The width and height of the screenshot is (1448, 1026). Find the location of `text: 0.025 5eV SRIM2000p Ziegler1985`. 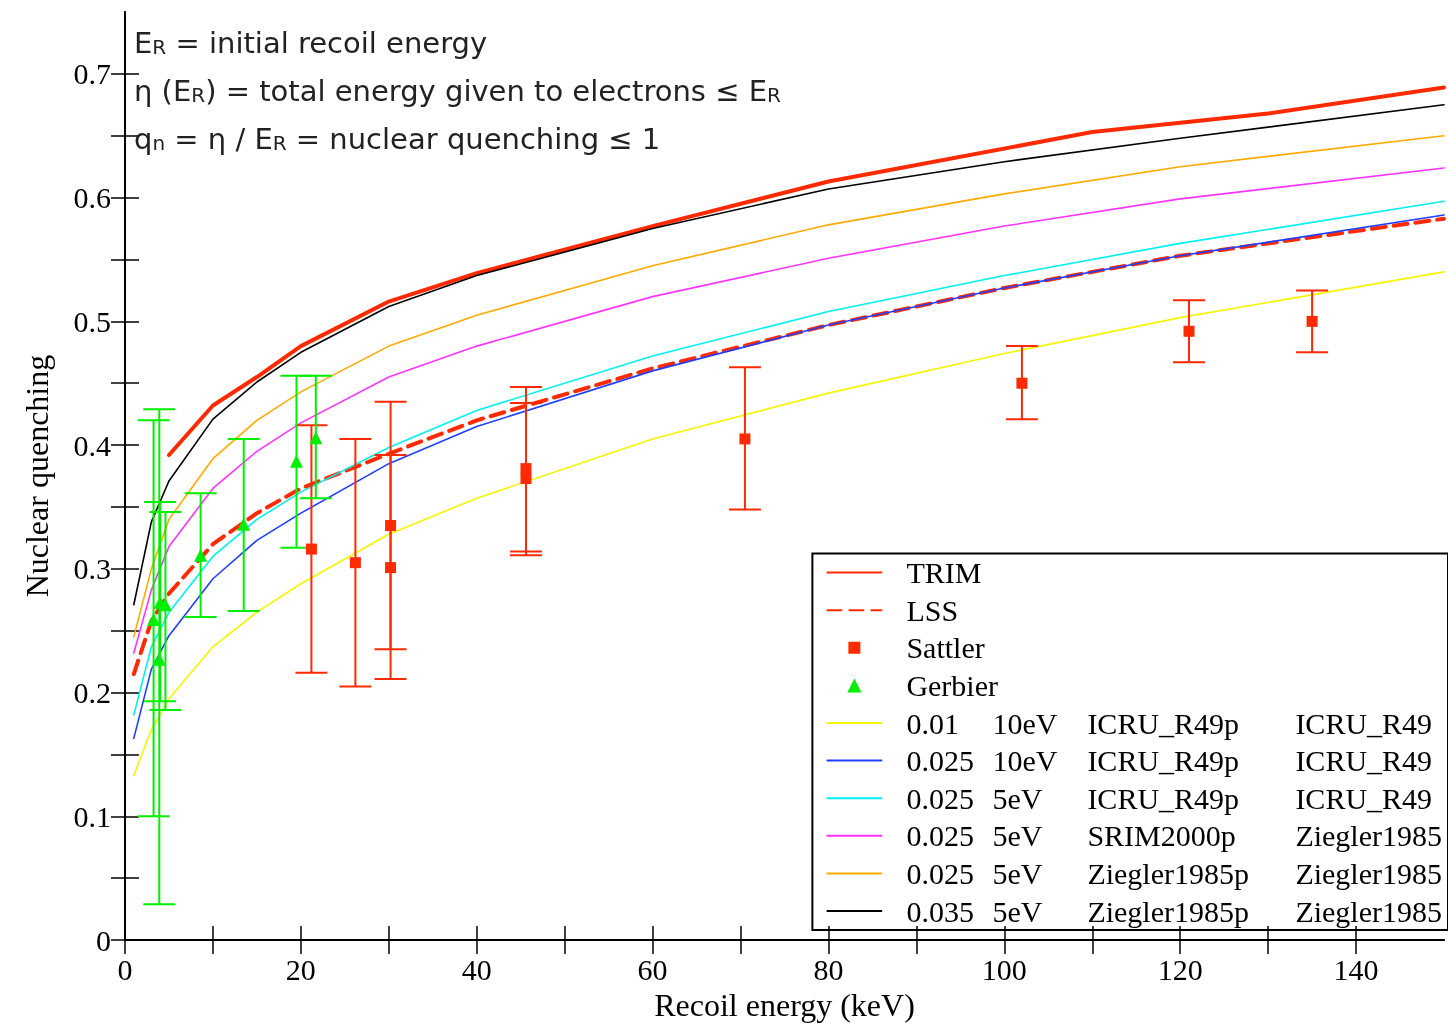

text: 0.025 5eV SRIM2000p Ziegler1985 is located at coordinates (1174, 836).